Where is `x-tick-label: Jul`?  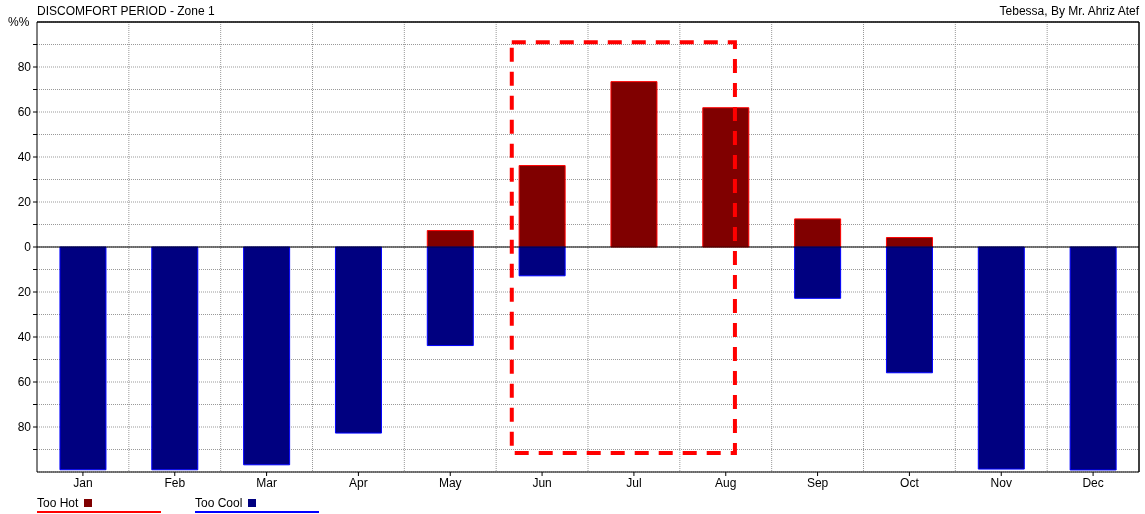 x-tick-label: Jul is located at coordinates (634, 482).